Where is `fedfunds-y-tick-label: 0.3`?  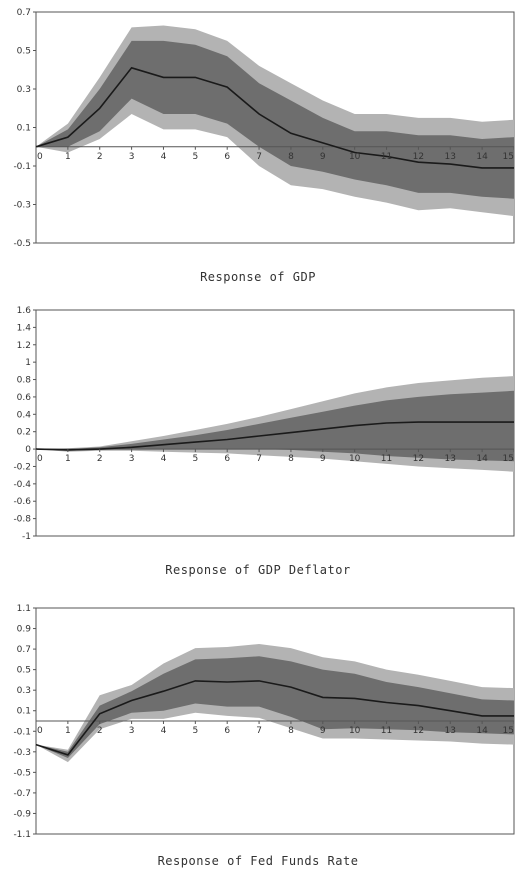 fedfunds-y-tick-label: 0.3 is located at coordinates (24, 691).